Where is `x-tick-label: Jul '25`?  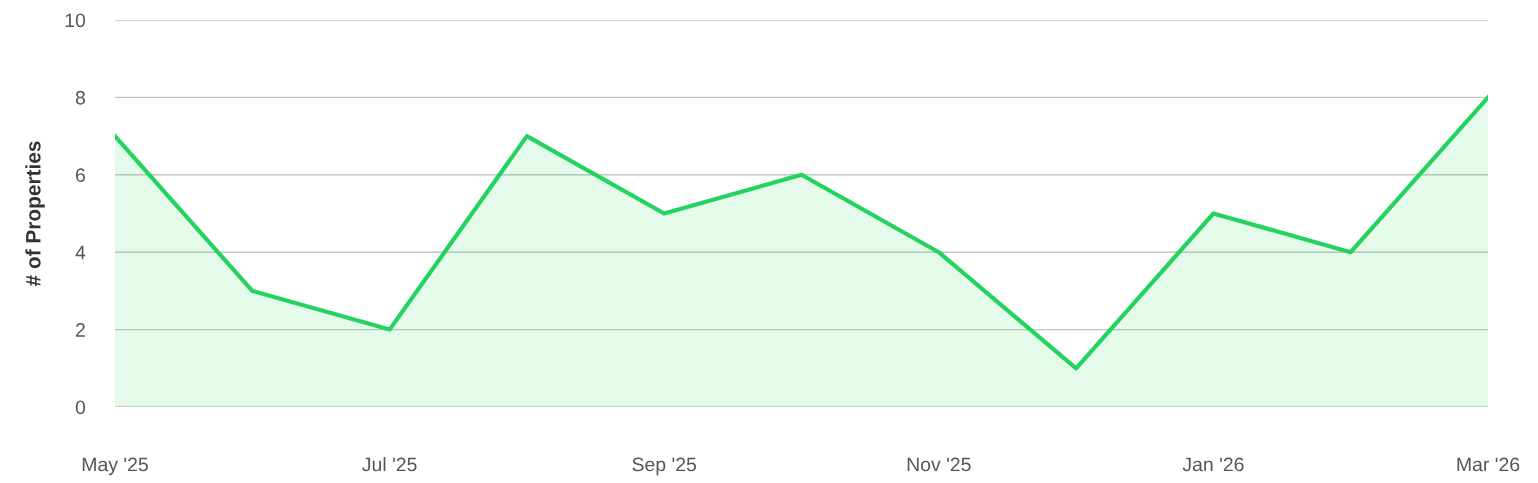 x-tick-label: Jul '25 is located at coordinates (389, 464).